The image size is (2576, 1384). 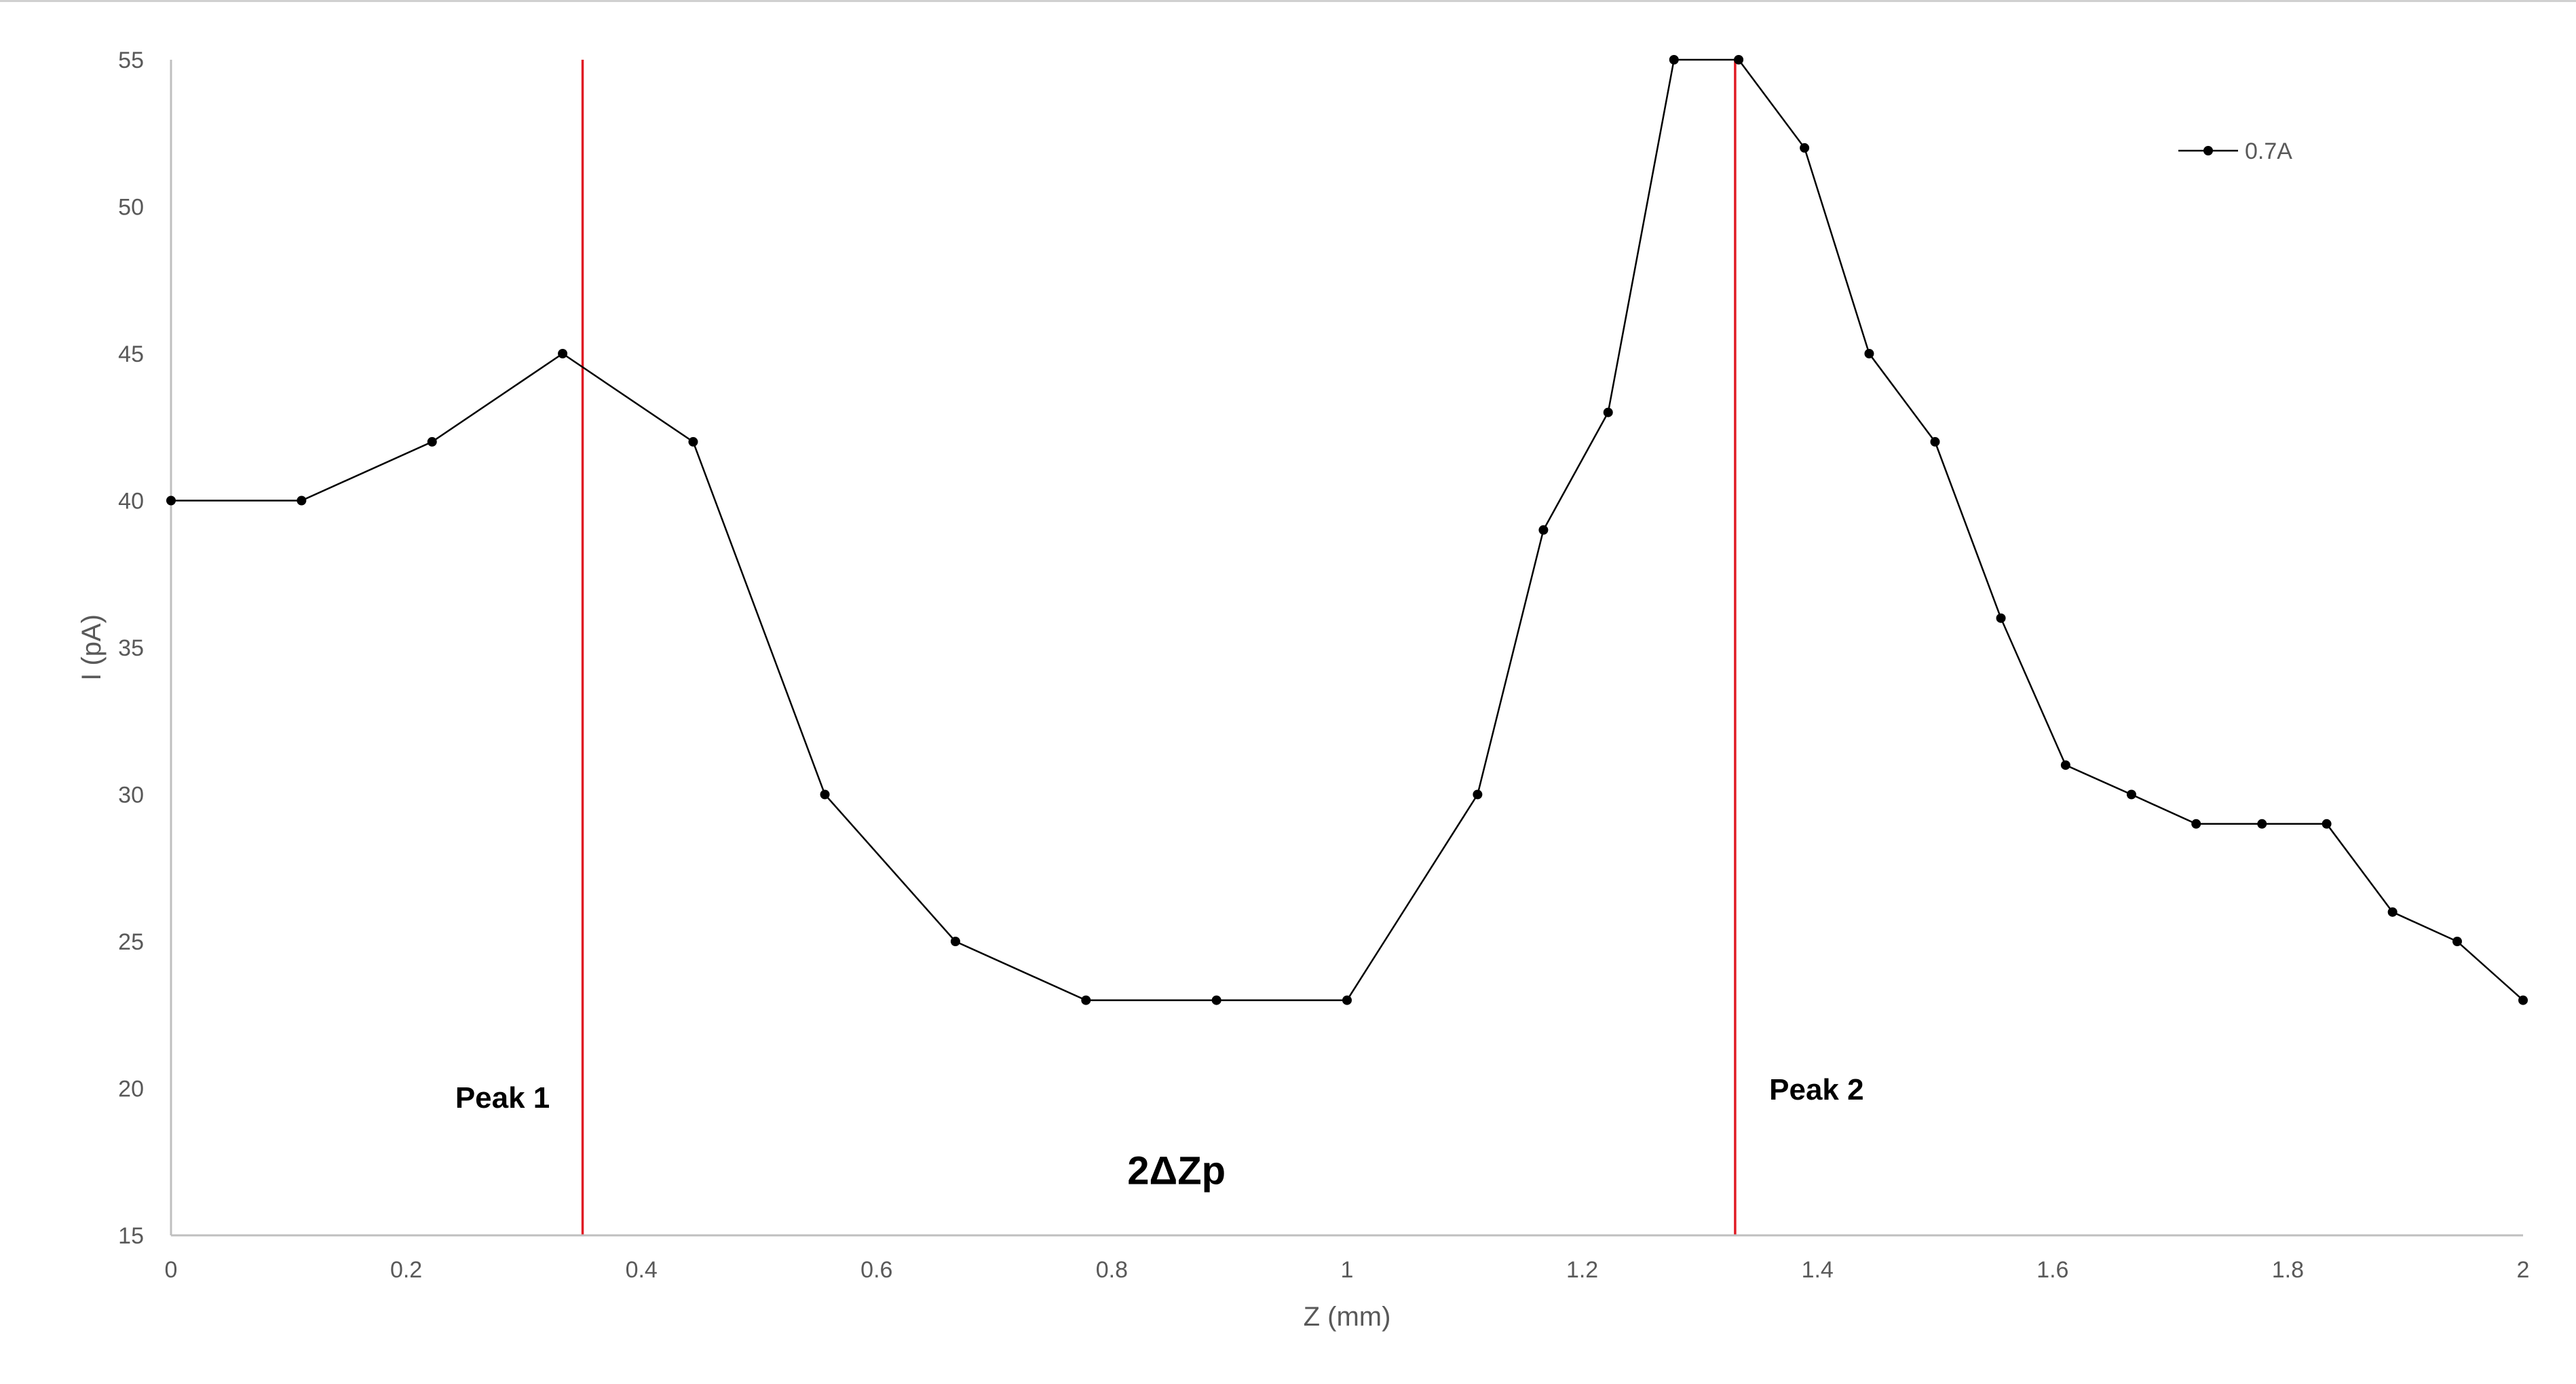 I want to click on reference-line-label: Peak 1, so click(x=503, y=1098).